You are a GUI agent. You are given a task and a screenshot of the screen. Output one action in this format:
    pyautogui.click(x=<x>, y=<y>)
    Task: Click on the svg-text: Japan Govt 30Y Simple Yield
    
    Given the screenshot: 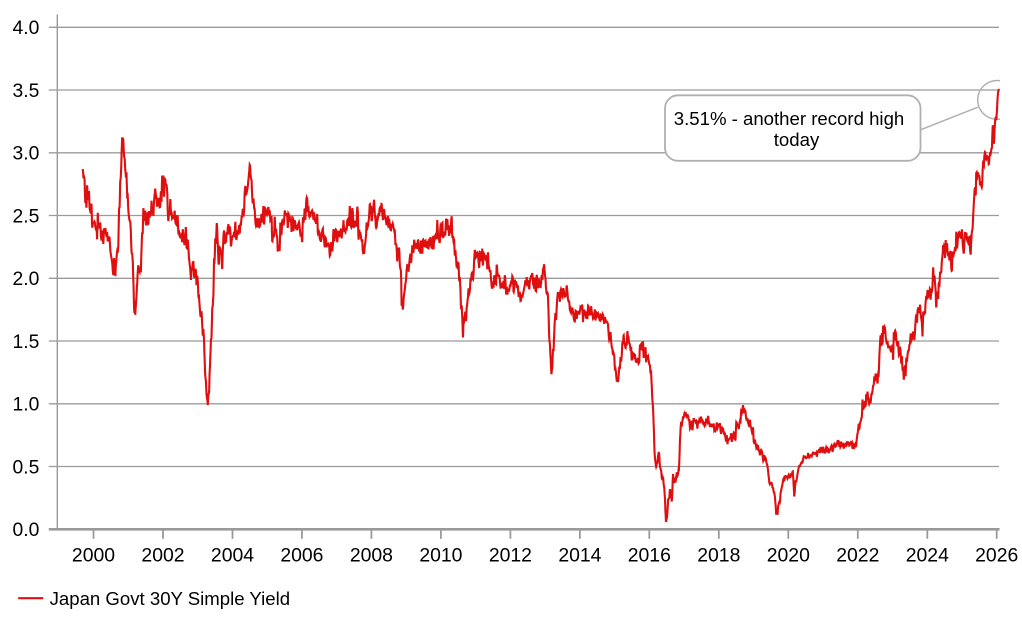 What is the action you would take?
    pyautogui.click(x=170, y=598)
    